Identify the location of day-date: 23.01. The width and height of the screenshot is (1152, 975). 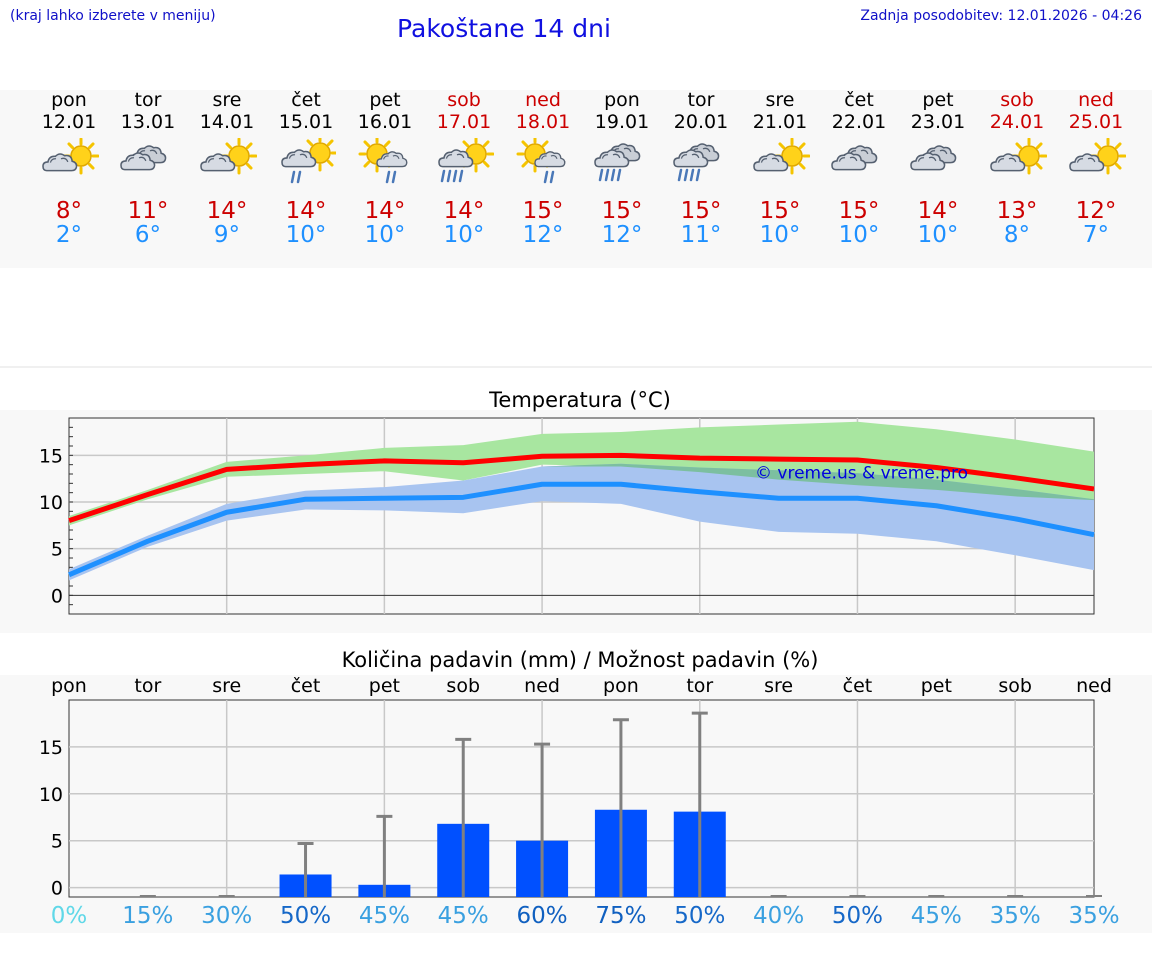
(938, 122).